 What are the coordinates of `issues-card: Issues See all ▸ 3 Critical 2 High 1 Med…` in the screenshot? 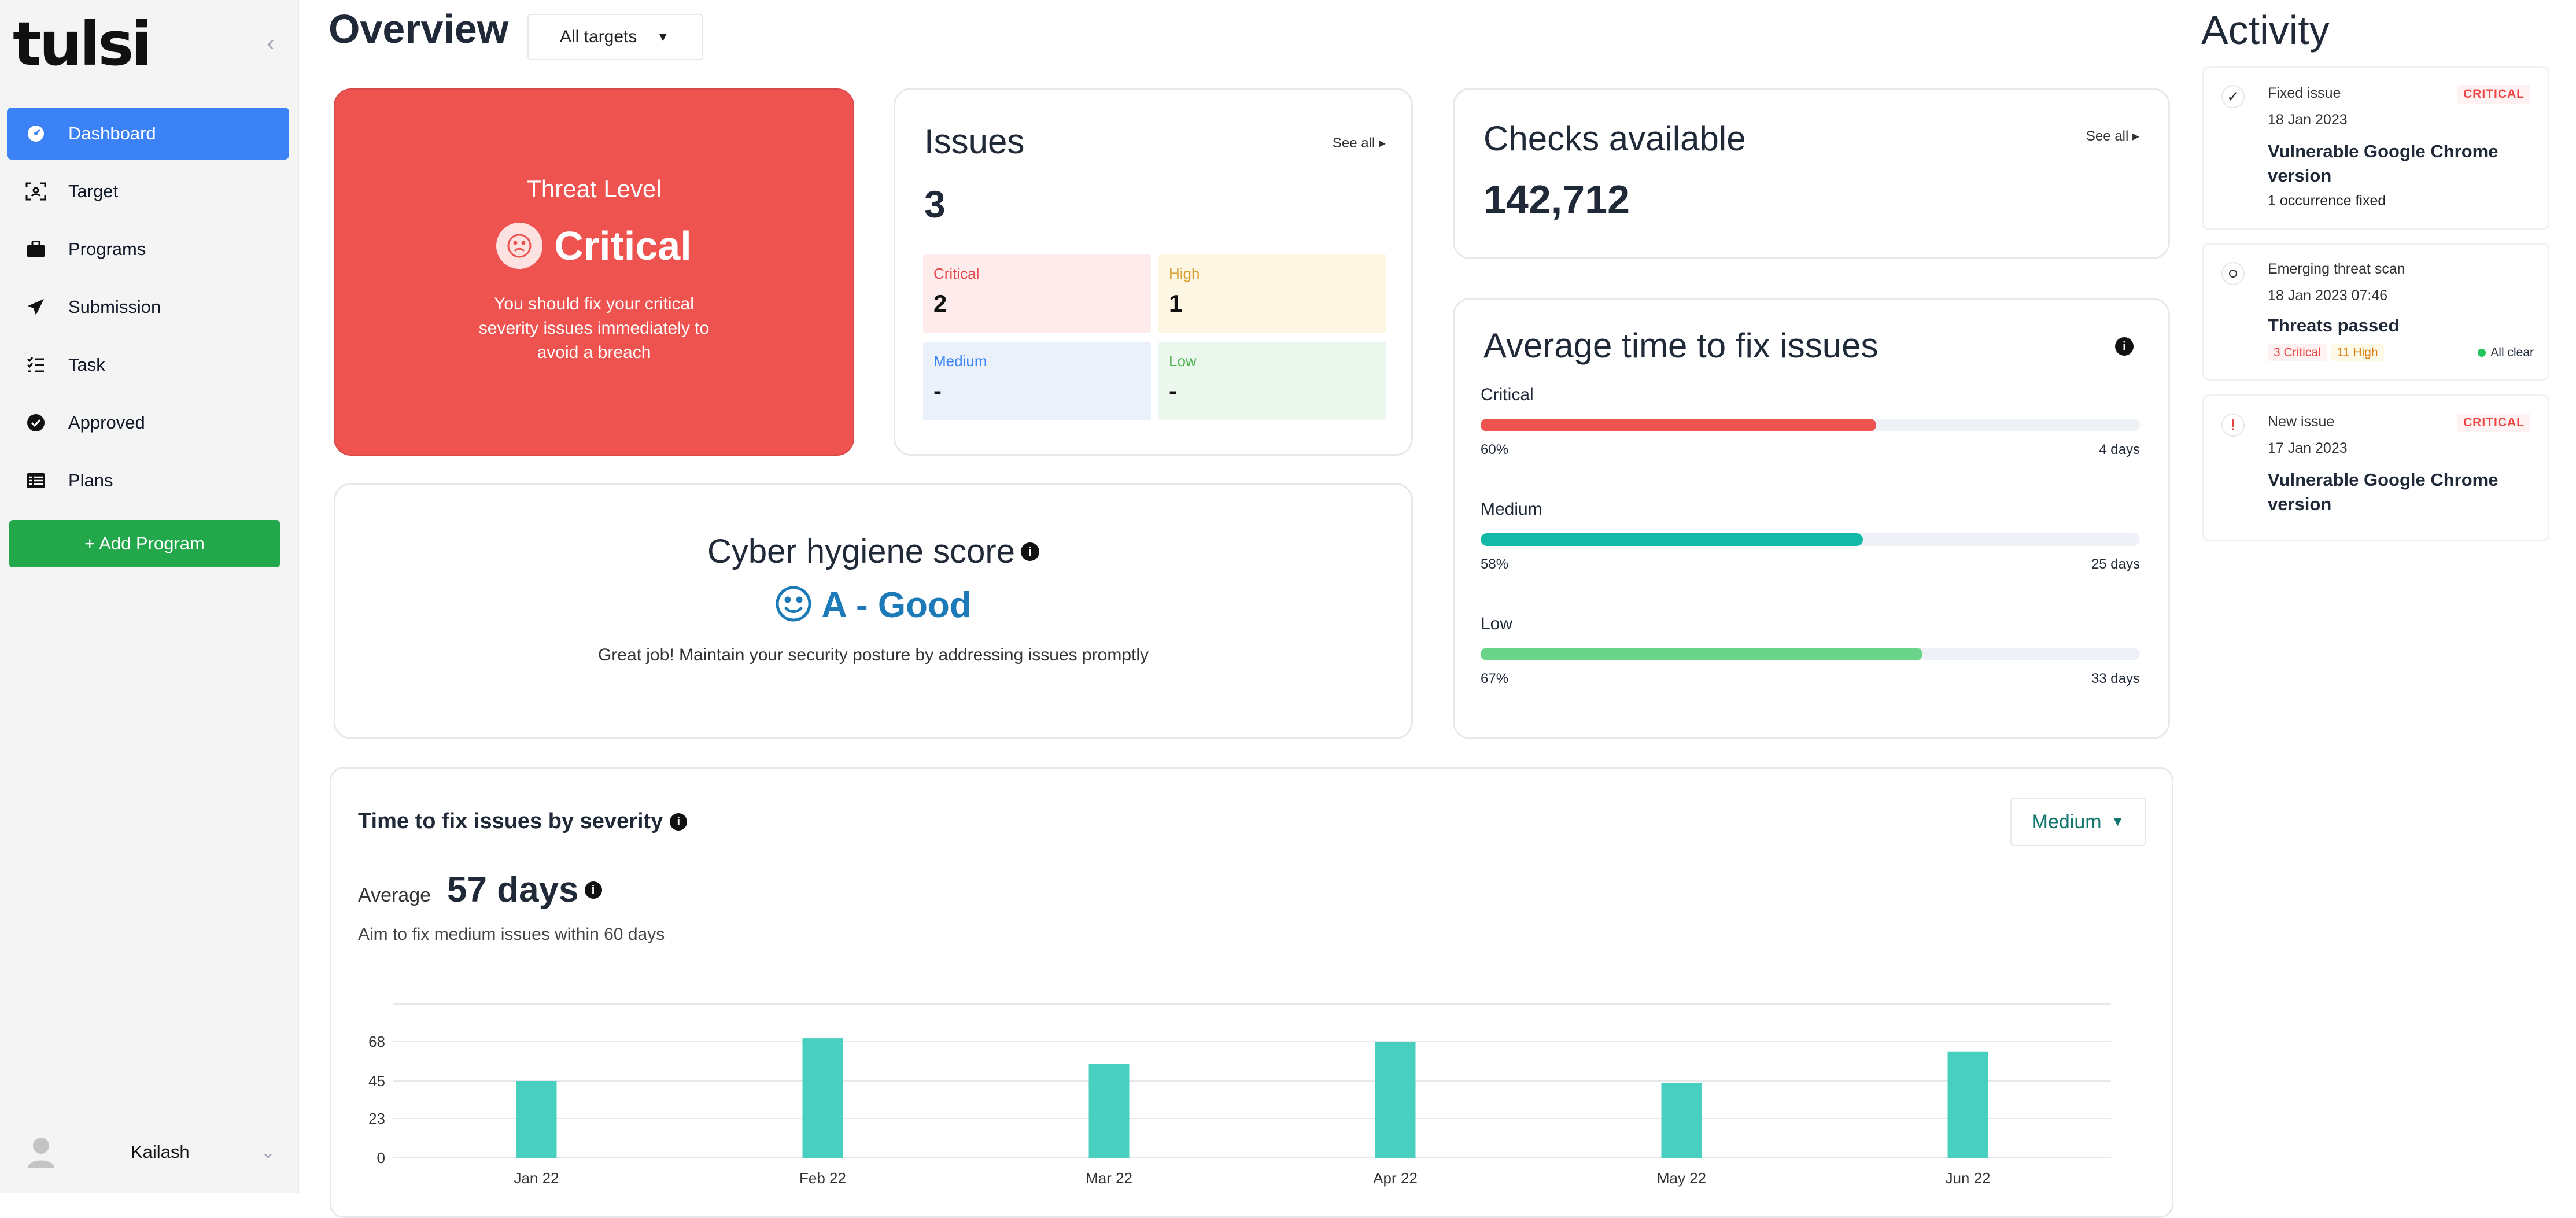 It's located at (1153, 272).